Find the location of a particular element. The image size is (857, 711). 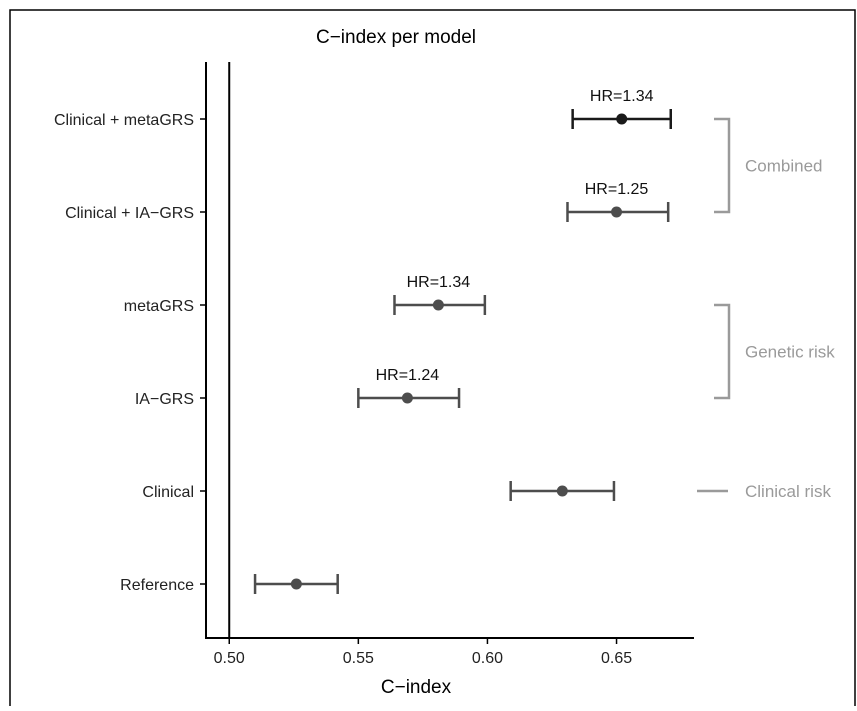

hr-annotation: HR=1.25 is located at coordinates (617, 189).